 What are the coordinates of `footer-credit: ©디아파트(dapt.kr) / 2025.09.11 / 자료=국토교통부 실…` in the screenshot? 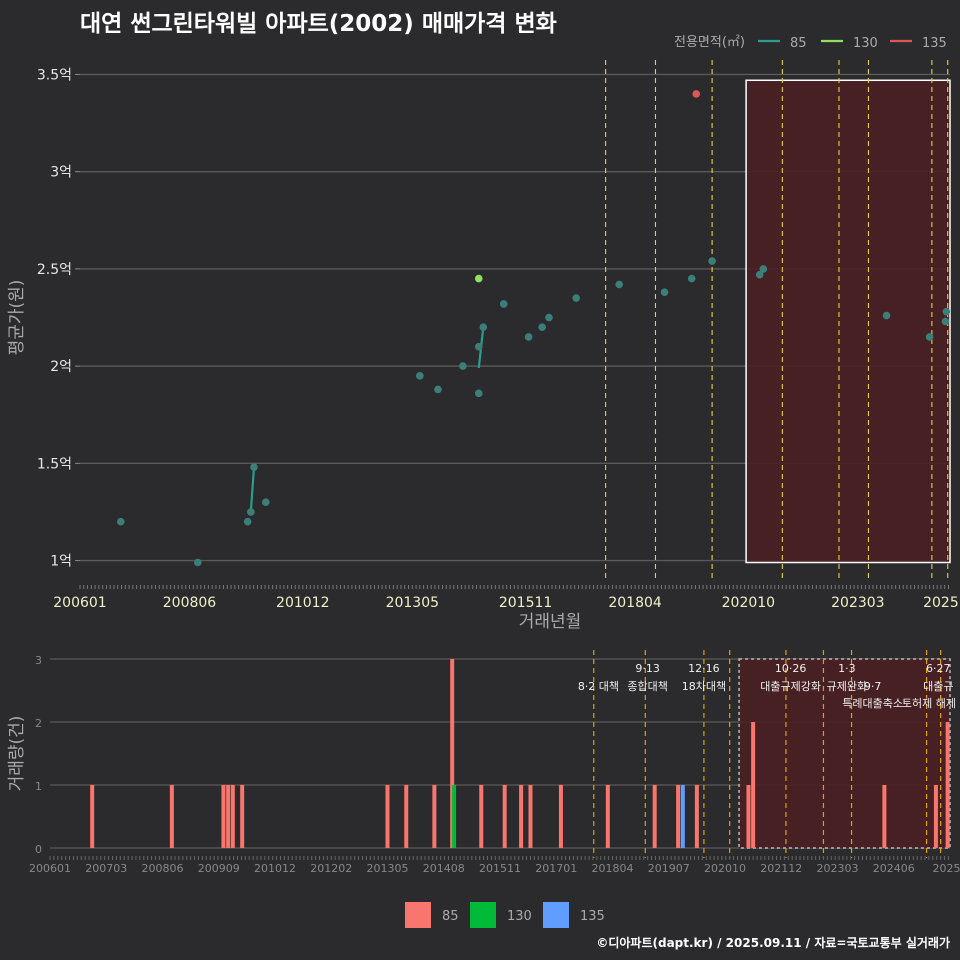 It's located at (773, 943).